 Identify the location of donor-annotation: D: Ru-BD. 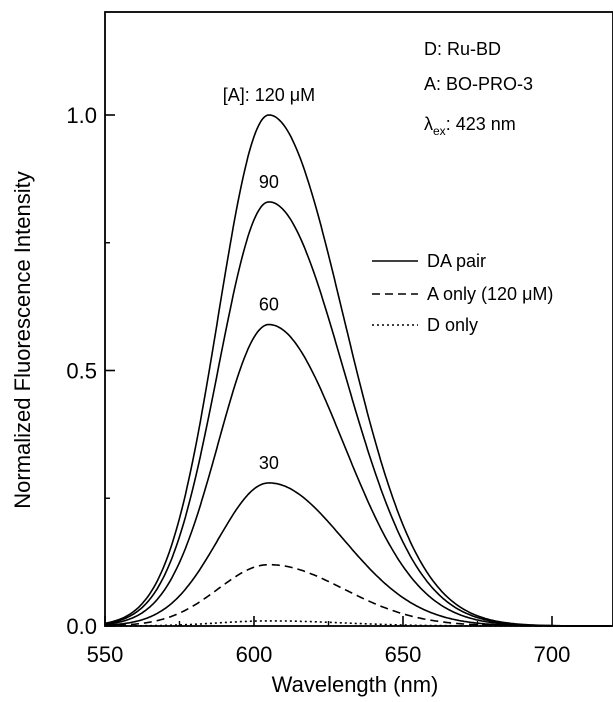
(462, 49).